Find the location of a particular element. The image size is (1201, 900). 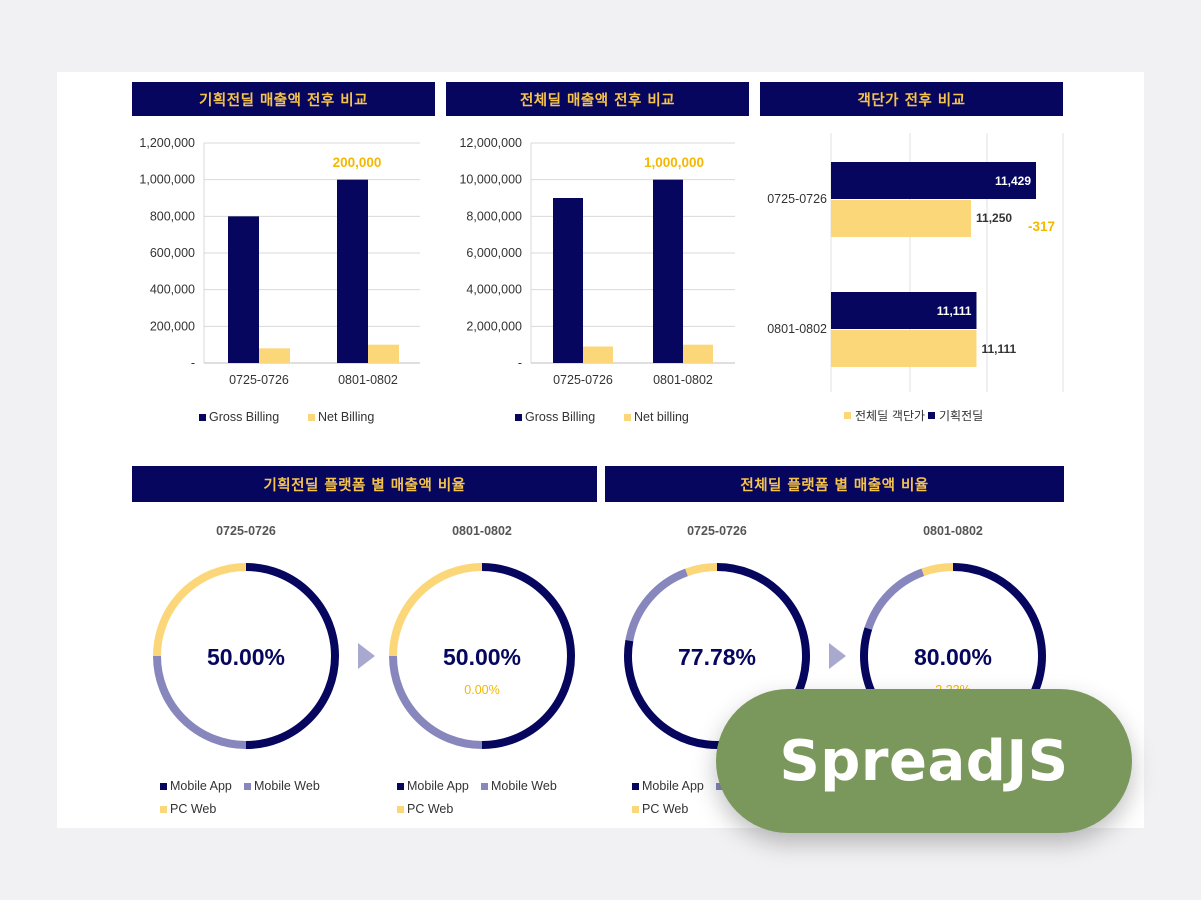

donut-center-value: 80.00% is located at coordinates (953, 657).